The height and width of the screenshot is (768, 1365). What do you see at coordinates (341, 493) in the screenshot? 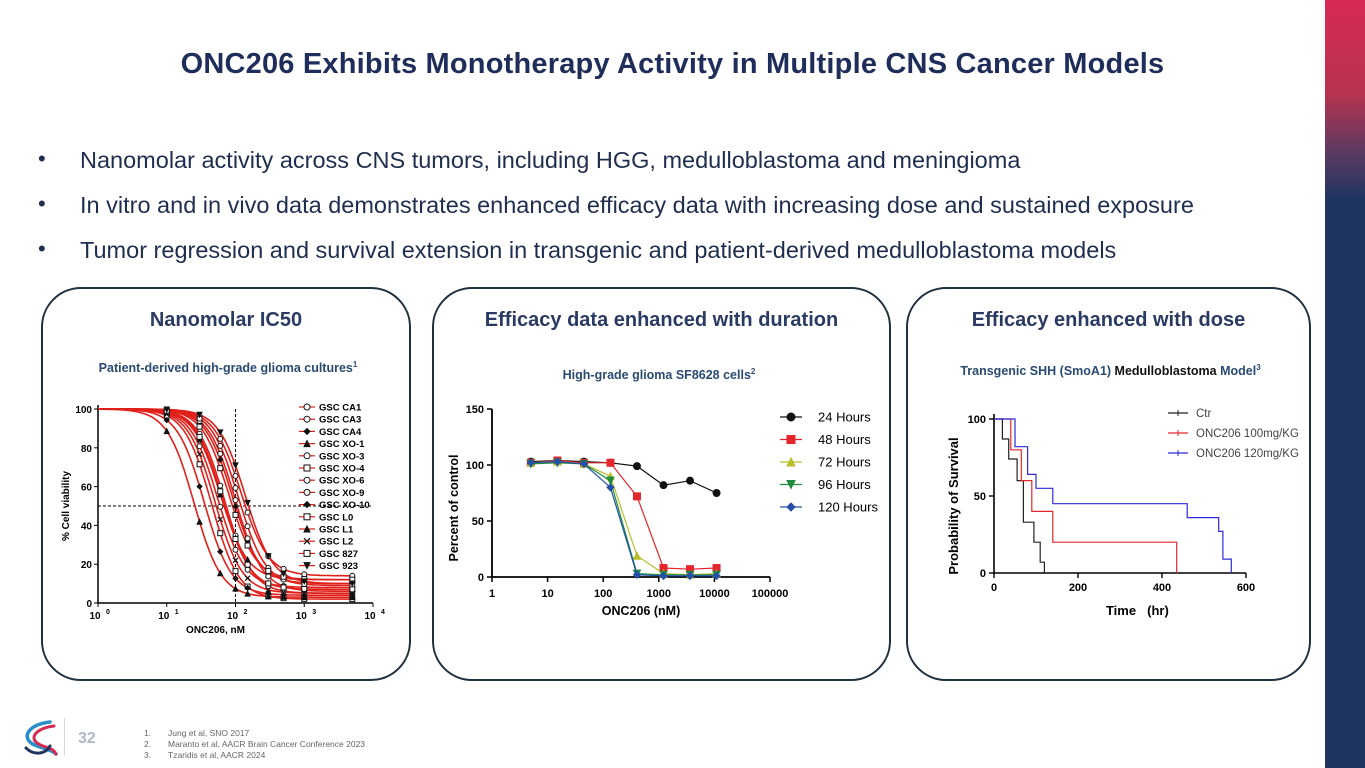
I see `legend-label: GSC XO-9` at bounding box center [341, 493].